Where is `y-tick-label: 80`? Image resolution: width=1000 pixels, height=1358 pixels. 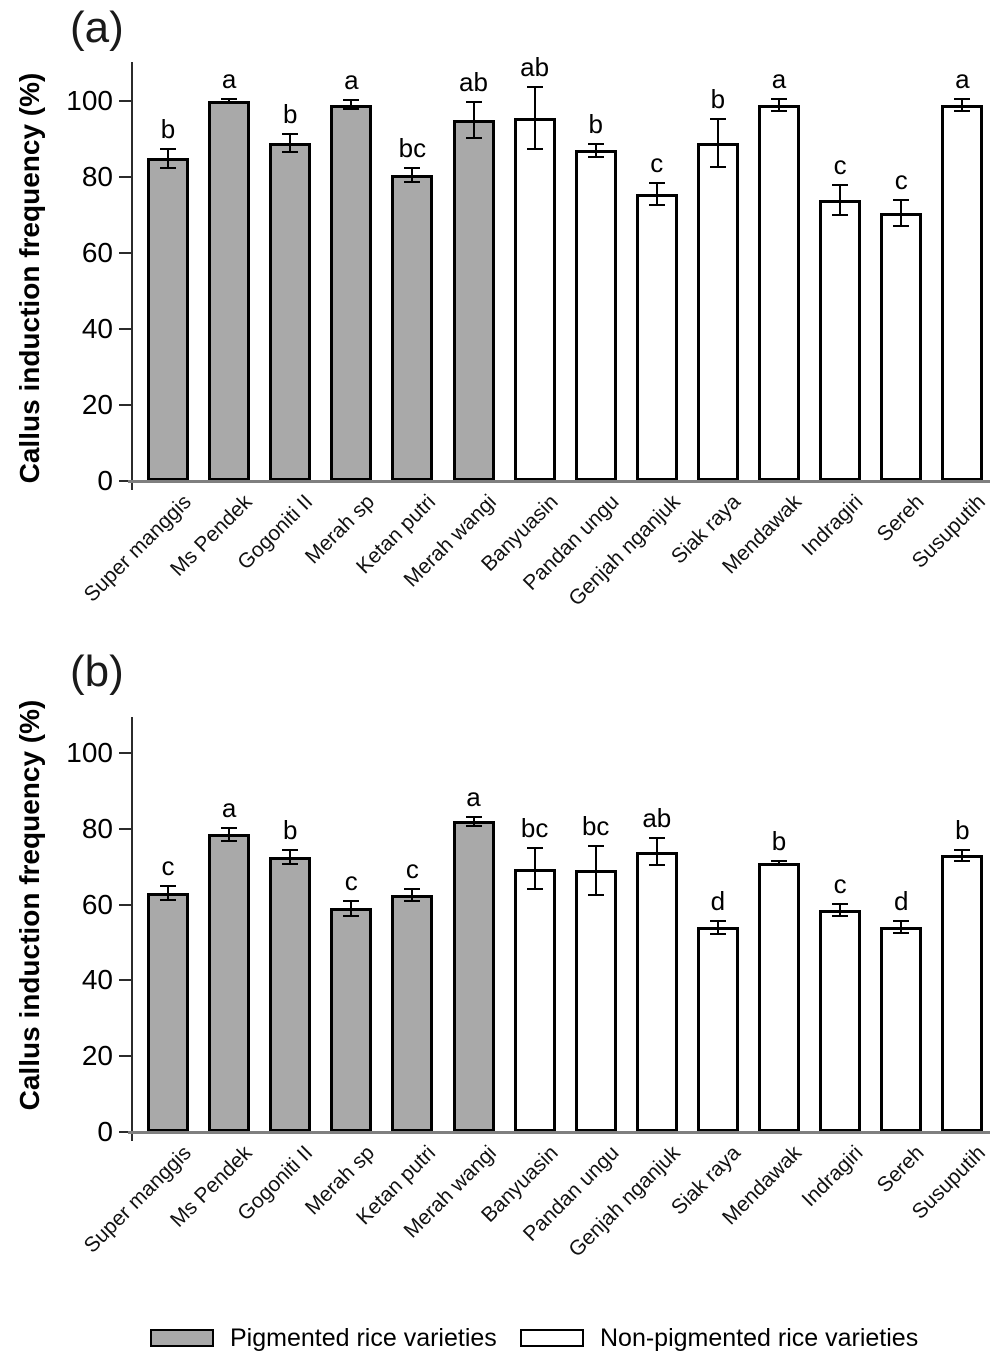
y-tick-label: 80 is located at coordinates (97, 176).